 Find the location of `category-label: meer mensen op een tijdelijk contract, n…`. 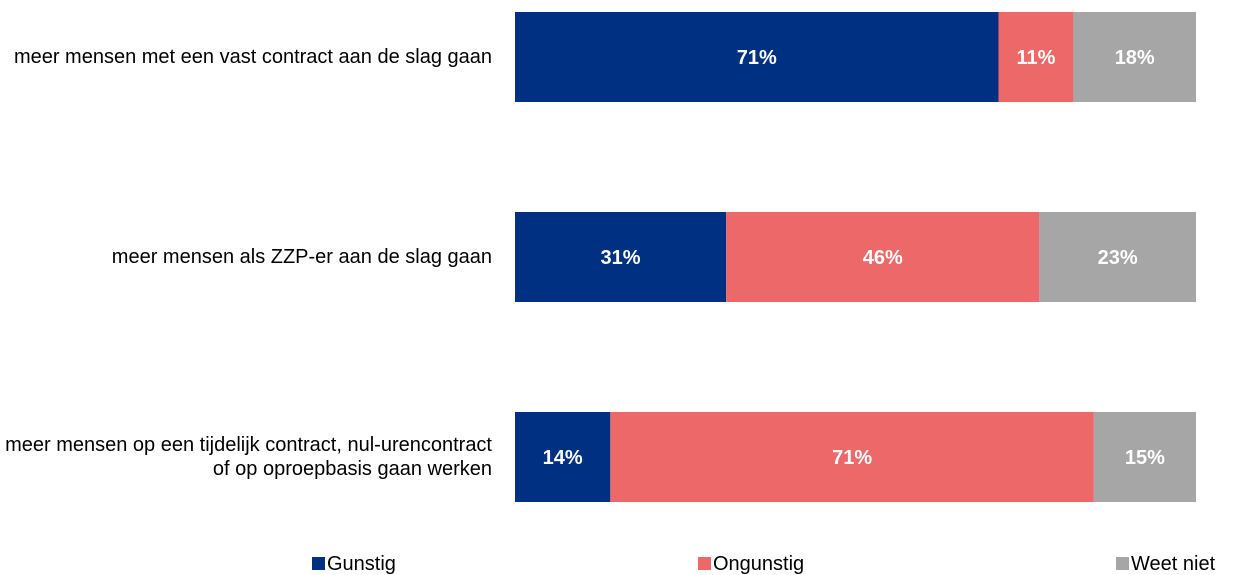

category-label: meer mensen op een tijdelijk contract, n… is located at coordinates (248, 457).